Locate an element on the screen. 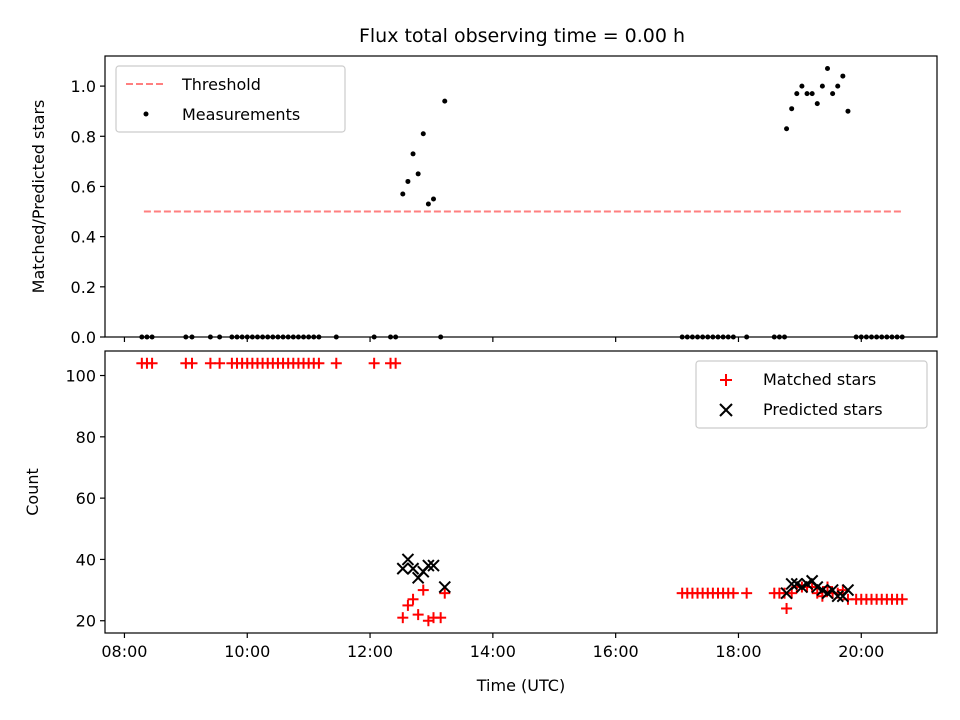 This screenshot has height=720, width=960. count-legend-box is located at coordinates (811, 394).